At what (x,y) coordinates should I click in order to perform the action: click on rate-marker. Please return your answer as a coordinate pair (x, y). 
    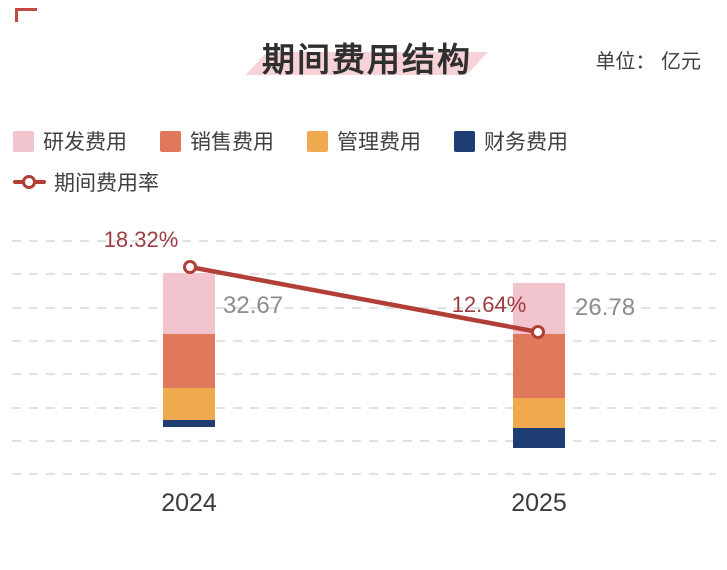
    Looking at the image, I should click on (190, 267).